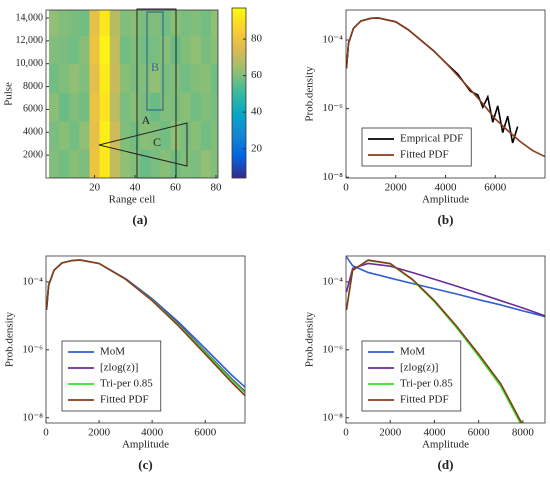 Image resolution: width=550 pixels, height=483 pixels. What do you see at coordinates (257, 39) in the screenshot?
I see `colorbar-tick-label: 80` at bounding box center [257, 39].